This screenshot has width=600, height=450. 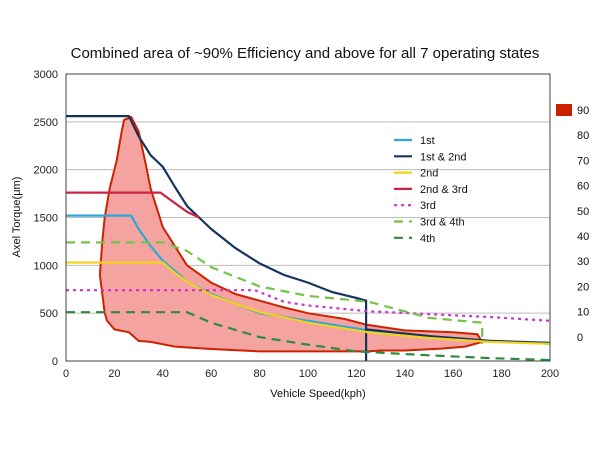 I want to click on y-tick-label: 1500, so click(x=46, y=219).